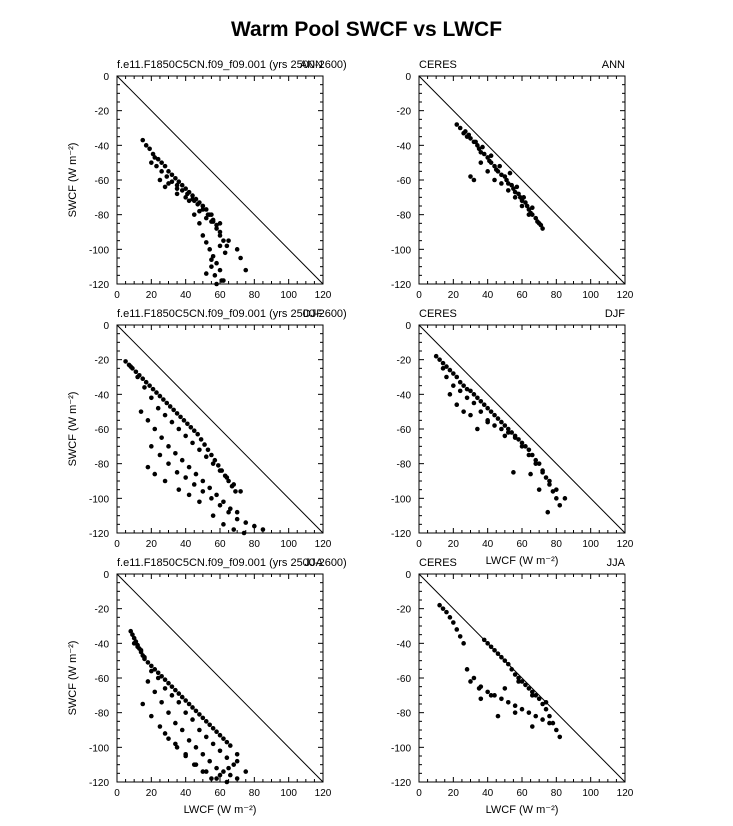  Describe the element at coordinates (438, 314) in the screenshot. I see `panel-left-label: CERES` at that location.